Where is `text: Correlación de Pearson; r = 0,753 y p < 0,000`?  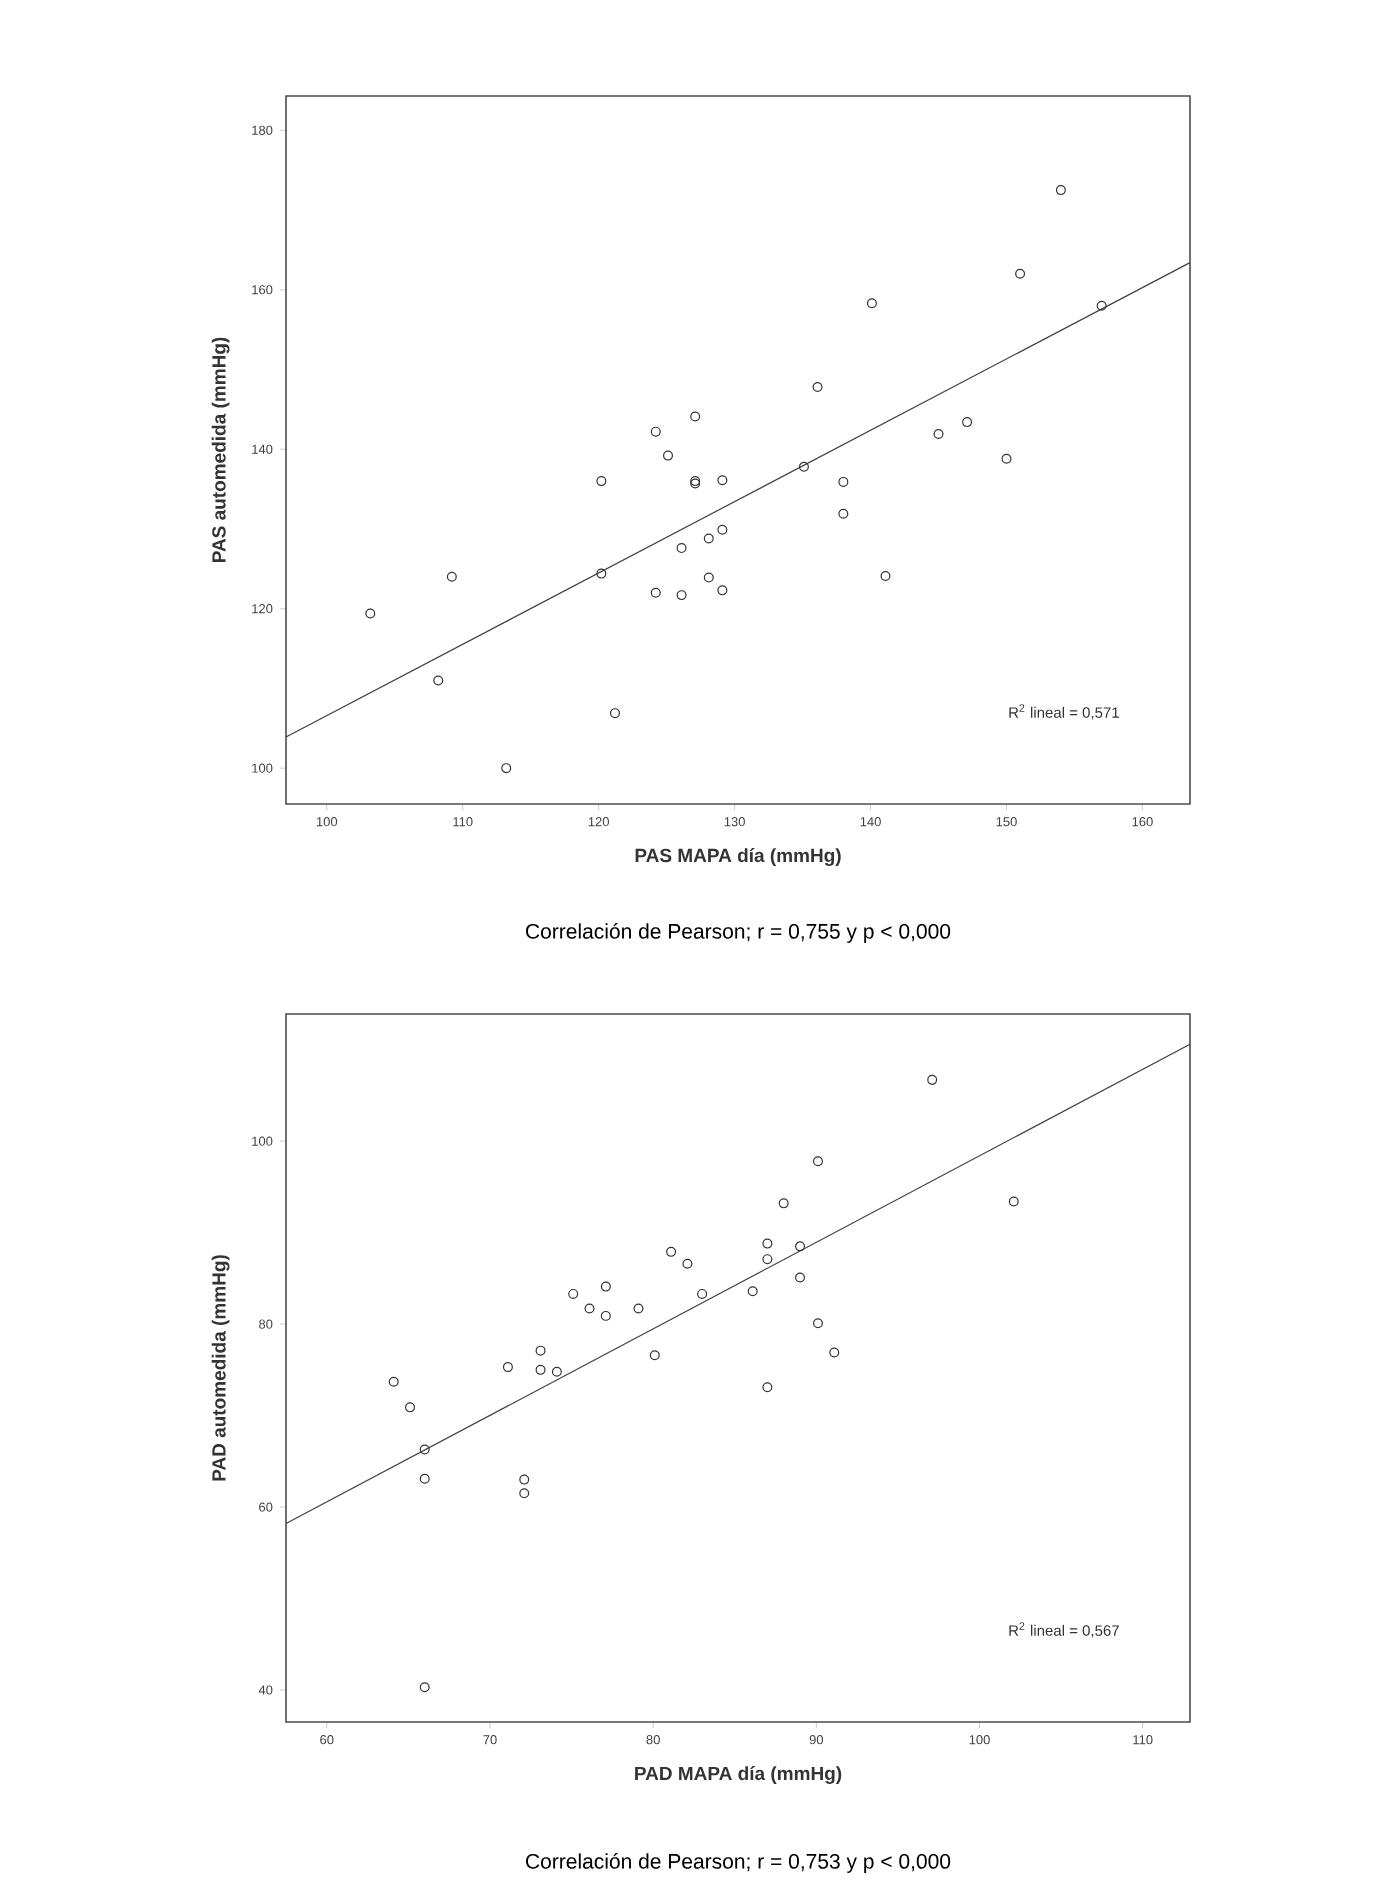 text: Correlación de Pearson; r = 0,753 y p < 0,000 is located at coordinates (738, 1863).